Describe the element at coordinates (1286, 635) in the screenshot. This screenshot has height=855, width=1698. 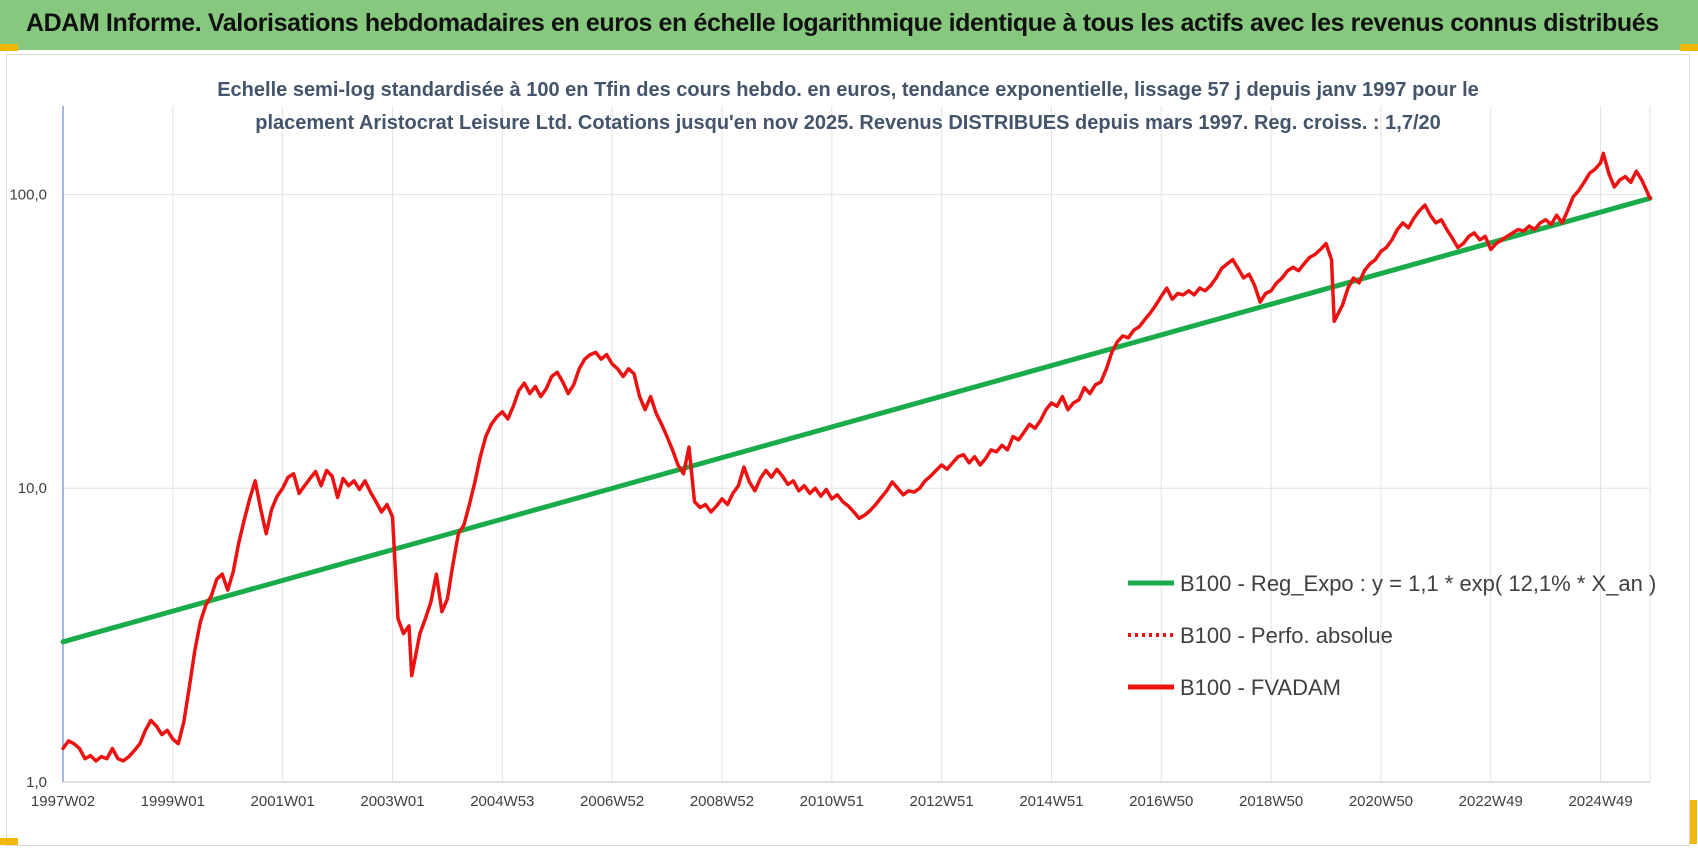
I see `legend-label-perfo-absolue: B100 - Perfo. absolue` at that location.